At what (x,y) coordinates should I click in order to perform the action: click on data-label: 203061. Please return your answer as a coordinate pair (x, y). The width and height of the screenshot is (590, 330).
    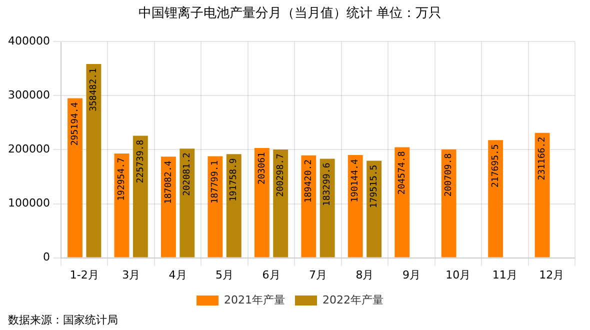
    Looking at the image, I should click on (262, 168).